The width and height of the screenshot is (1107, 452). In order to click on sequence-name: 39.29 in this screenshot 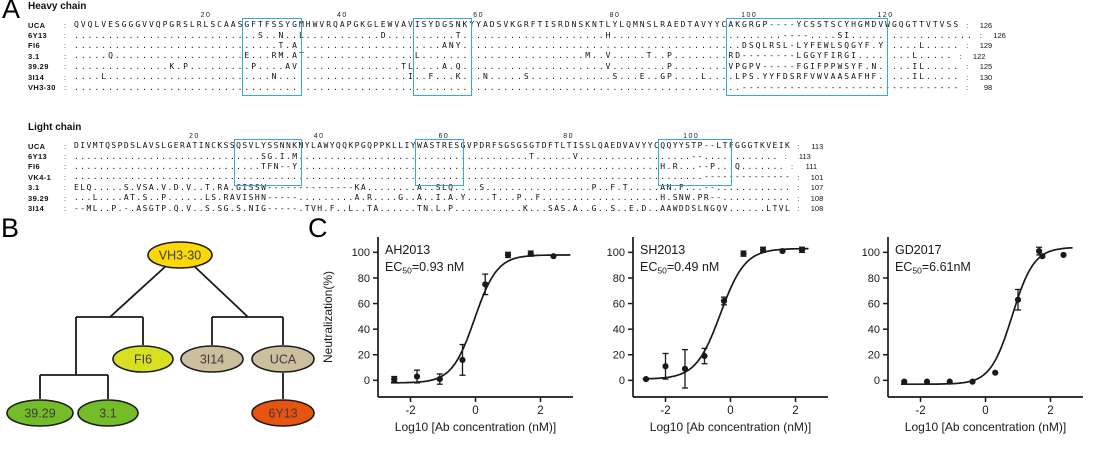, I will do `click(38, 198)`.